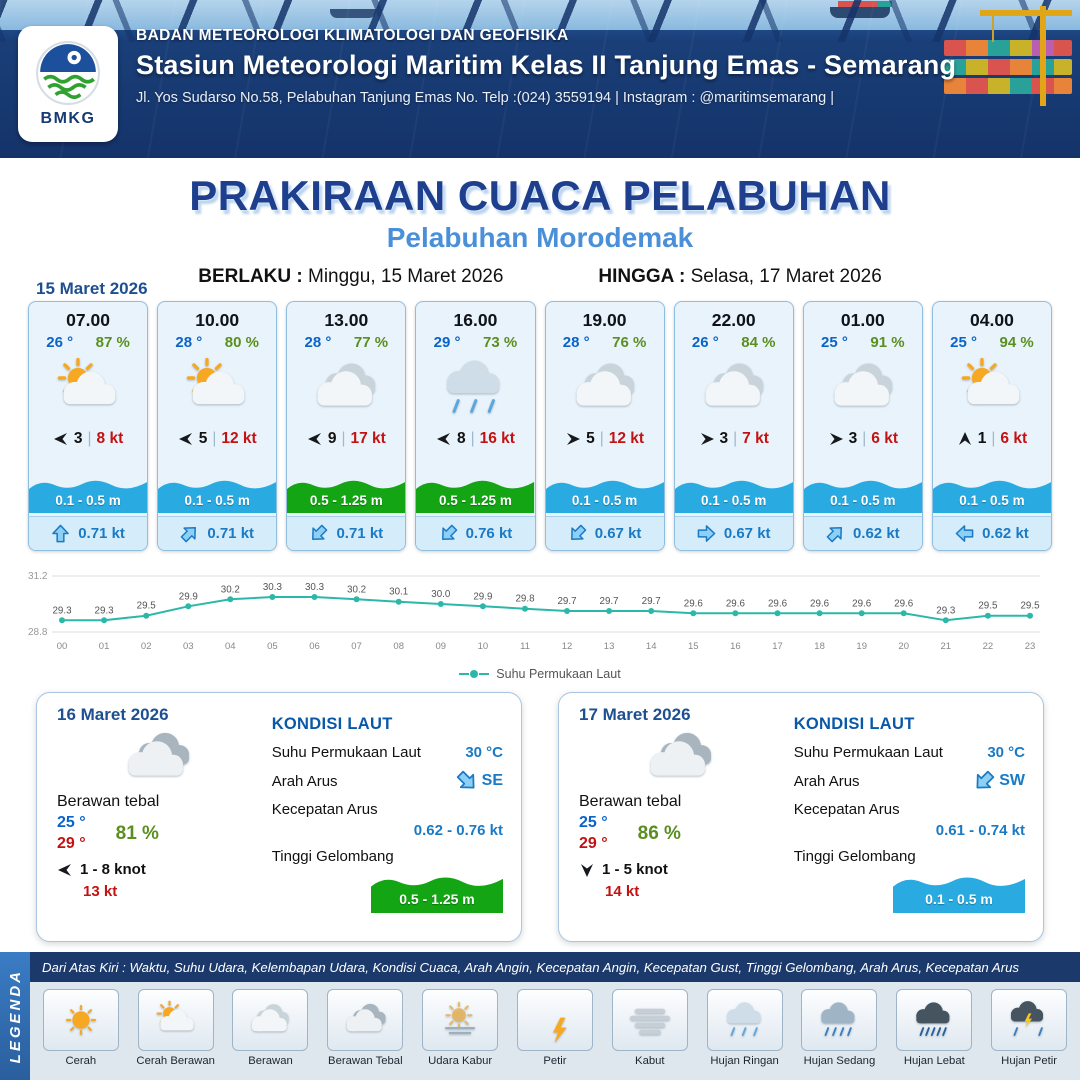 The image size is (1080, 1080). What do you see at coordinates (786, 276) in the screenshot?
I see `hingga-value: Selasa, 17 Maret 2026` at bounding box center [786, 276].